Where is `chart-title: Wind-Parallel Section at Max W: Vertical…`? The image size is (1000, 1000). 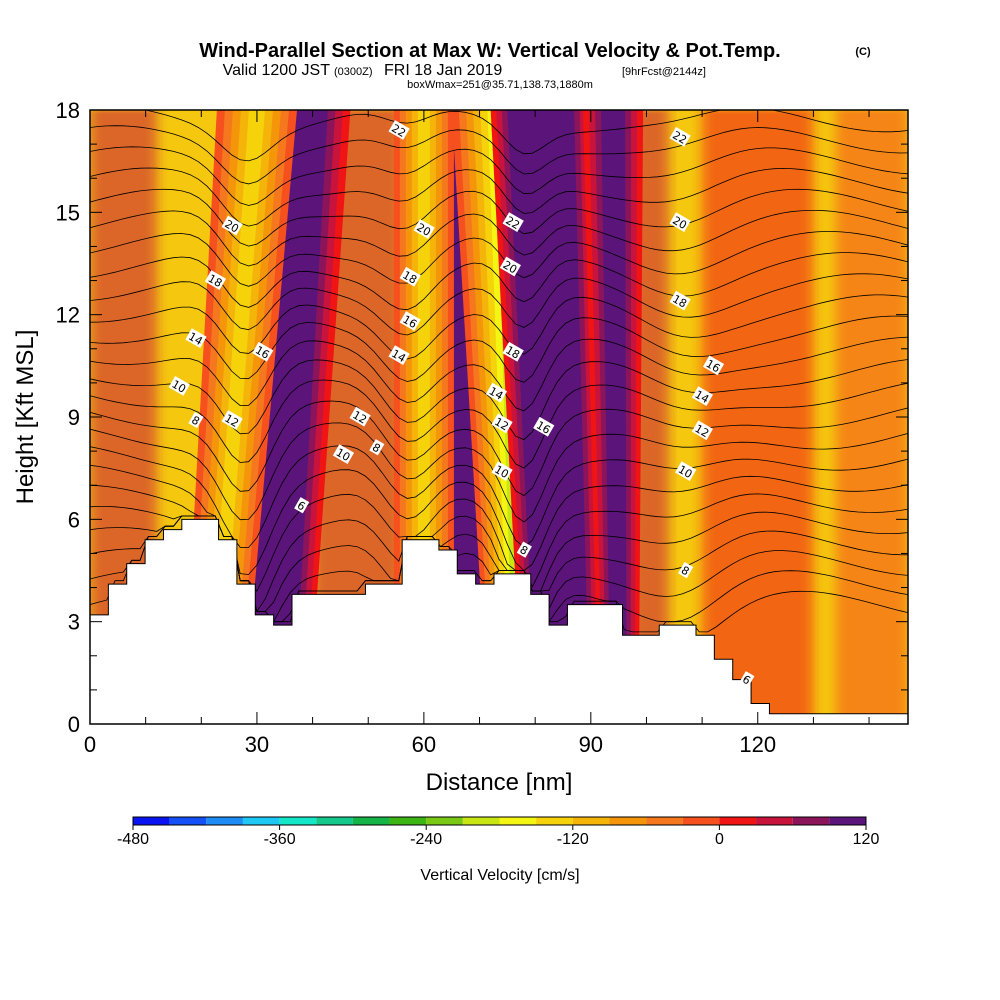
chart-title: Wind-Parallel Section at Max W: Vertical… is located at coordinates (489, 51).